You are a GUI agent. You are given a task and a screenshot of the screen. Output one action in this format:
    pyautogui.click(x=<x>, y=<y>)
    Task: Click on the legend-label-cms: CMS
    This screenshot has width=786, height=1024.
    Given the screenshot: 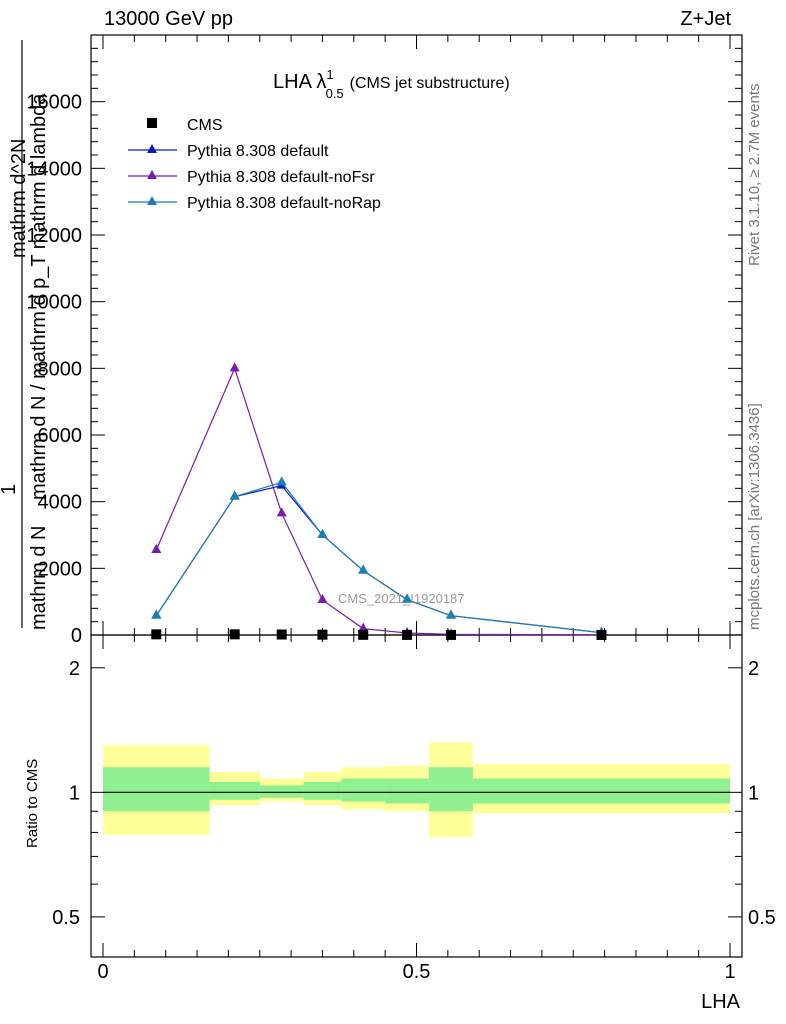 What is the action you would take?
    pyautogui.click(x=205, y=125)
    